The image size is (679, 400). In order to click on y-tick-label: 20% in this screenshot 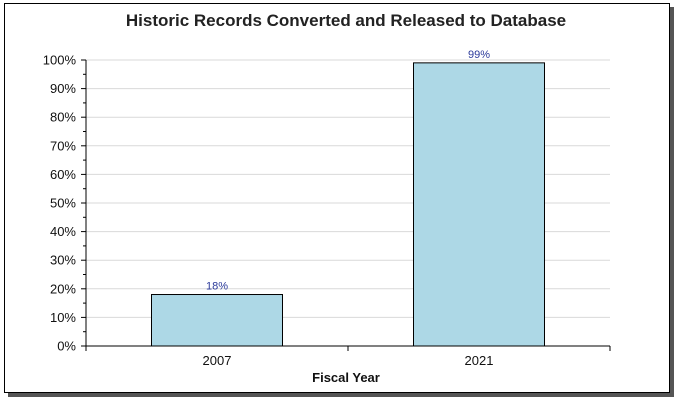, I will do `click(63, 288)`.